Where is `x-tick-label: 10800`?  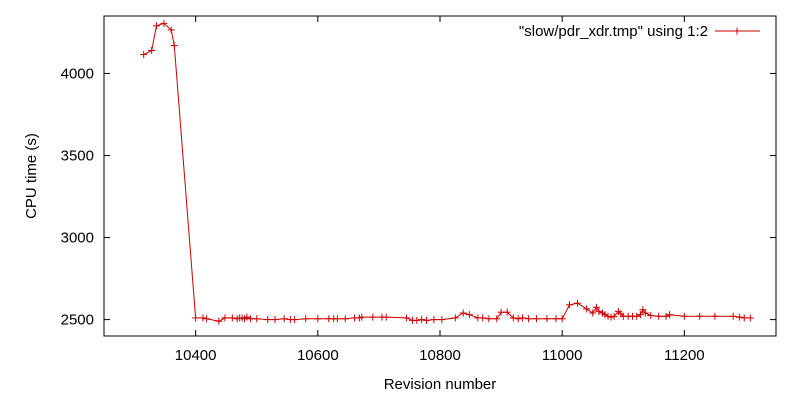 x-tick-label: 10800 is located at coordinates (440, 355).